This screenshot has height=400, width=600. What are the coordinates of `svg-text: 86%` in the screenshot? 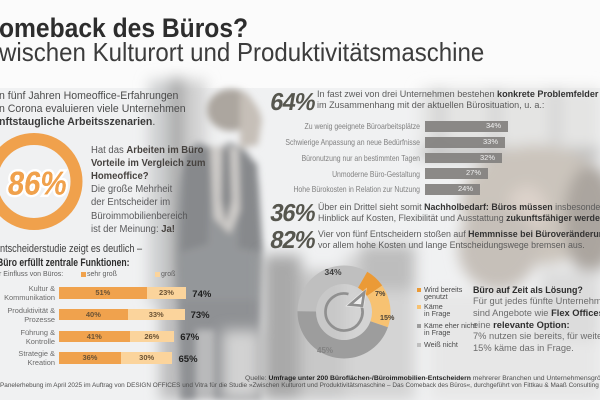 It's located at (38, 183).